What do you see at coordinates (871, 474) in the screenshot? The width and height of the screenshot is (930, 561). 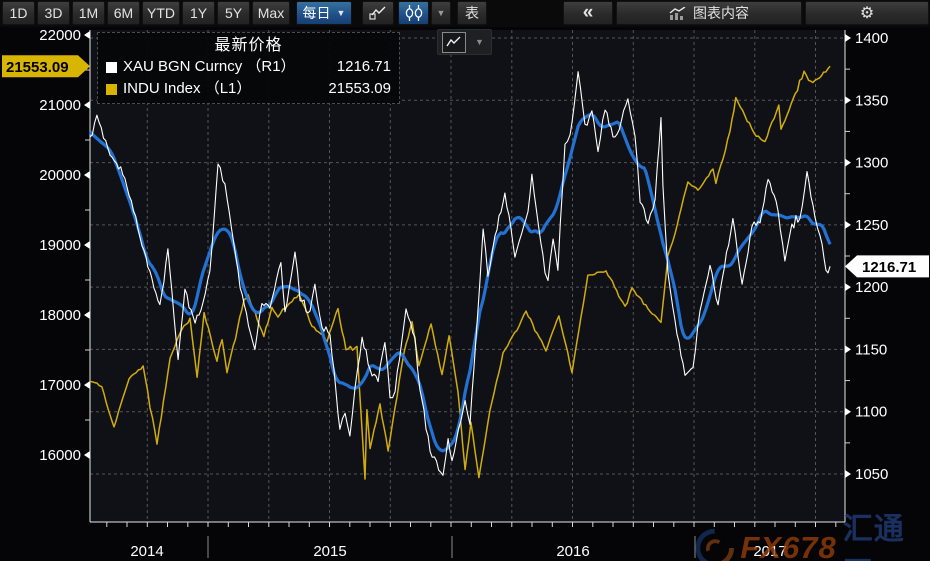 I see `right-axis-tick-label: 1050` at bounding box center [871, 474].